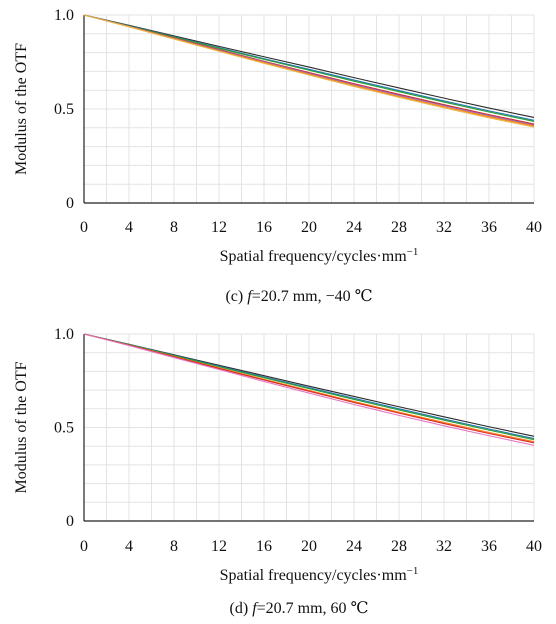  What do you see at coordinates (312, 296) in the screenshot?
I see `caption-rest: =20.7 mm, −40 ℃` at bounding box center [312, 296].